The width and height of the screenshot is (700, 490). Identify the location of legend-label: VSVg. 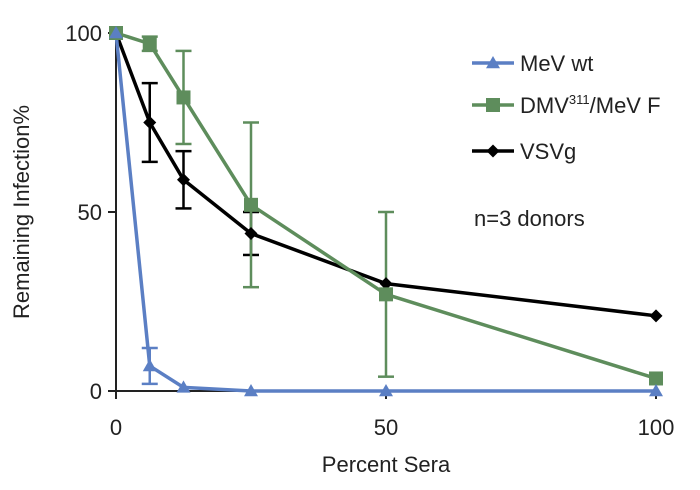
(548, 151).